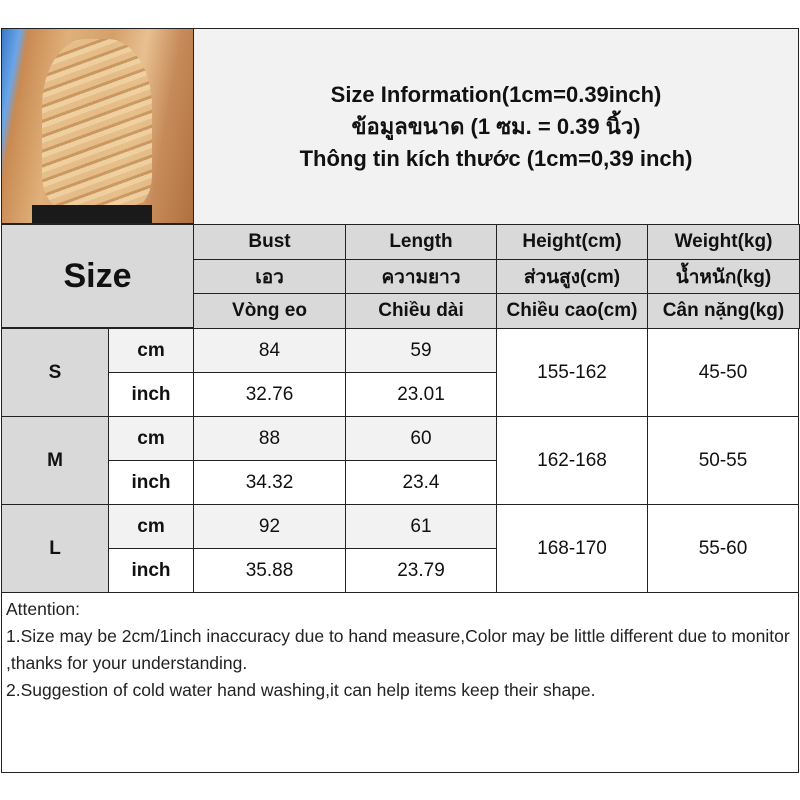 The width and height of the screenshot is (800, 800). What do you see at coordinates (269, 570) in the screenshot?
I see `bust-inch-value: 35.88` at bounding box center [269, 570].